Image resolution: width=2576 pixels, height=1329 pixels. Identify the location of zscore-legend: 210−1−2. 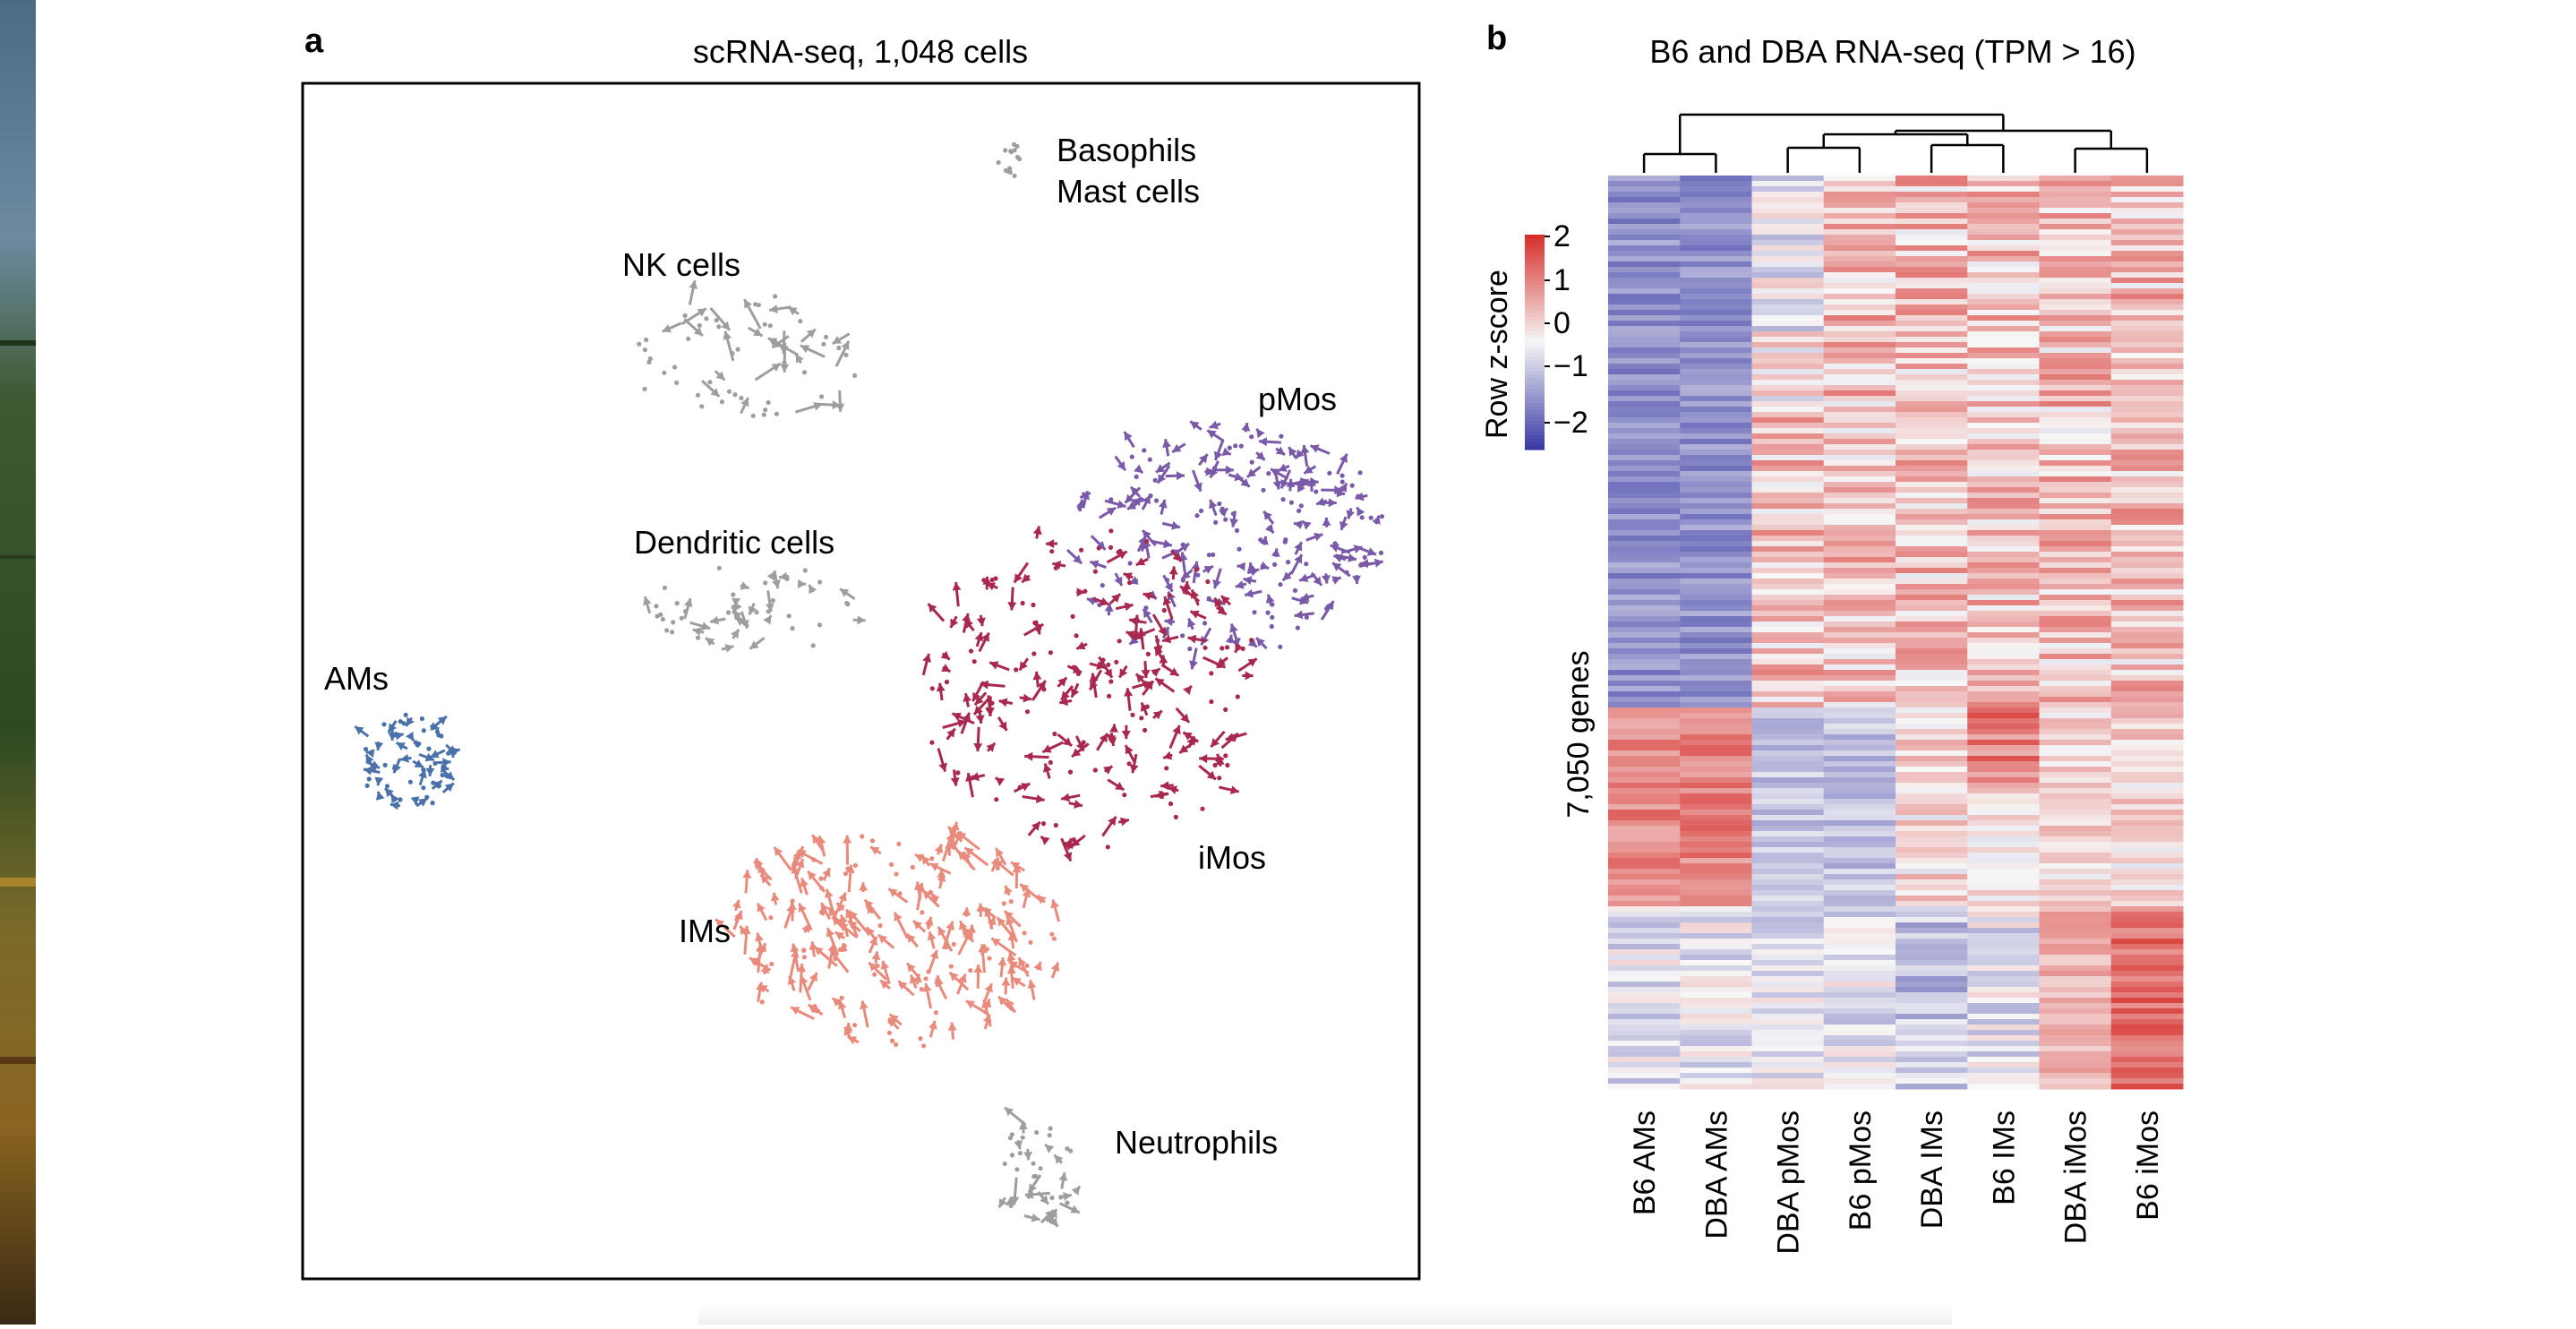
(1556, 334).